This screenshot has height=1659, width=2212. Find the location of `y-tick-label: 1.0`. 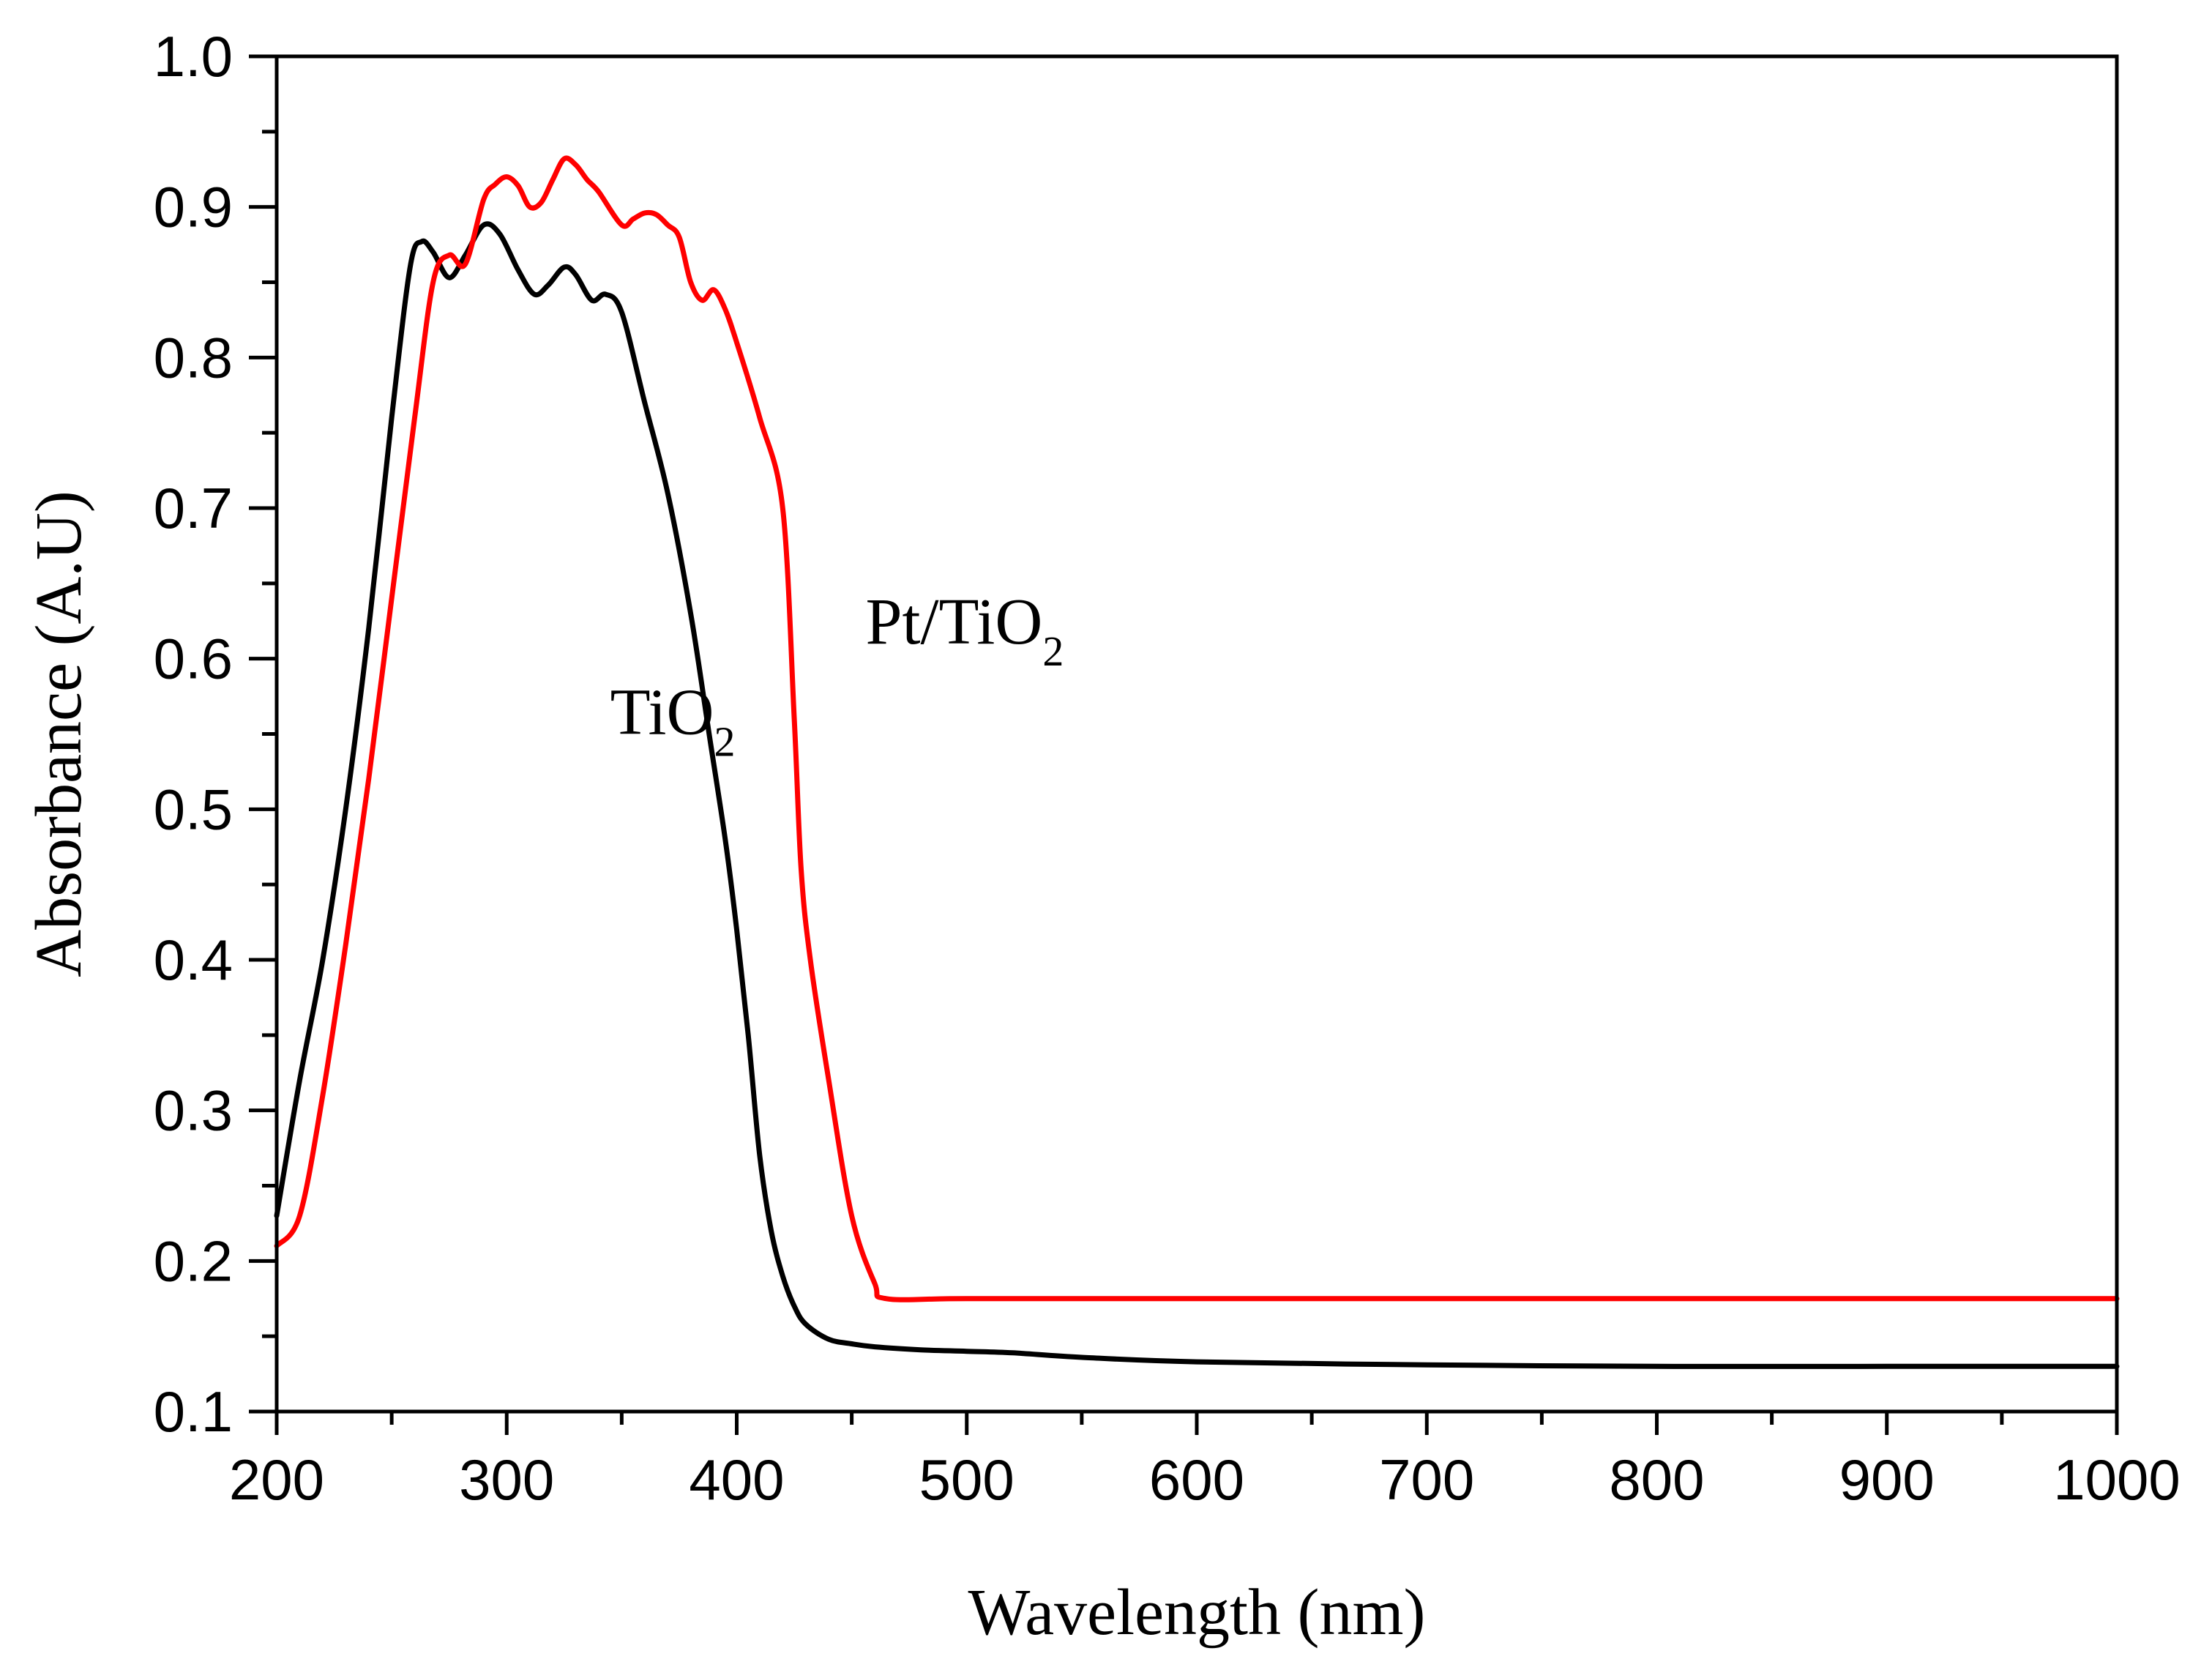

y-tick-label: 1.0 is located at coordinates (194, 57).